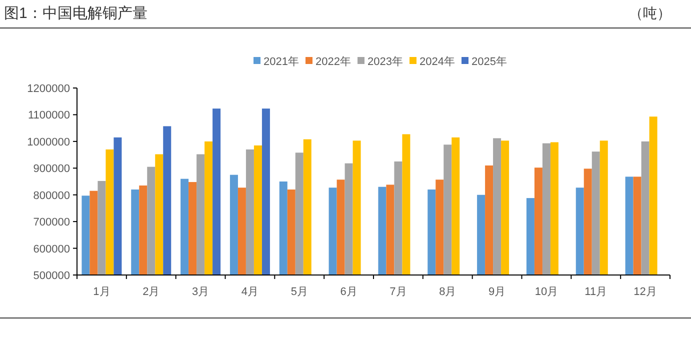  I want to click on x-tick-label: 12月, so click(645, 292).